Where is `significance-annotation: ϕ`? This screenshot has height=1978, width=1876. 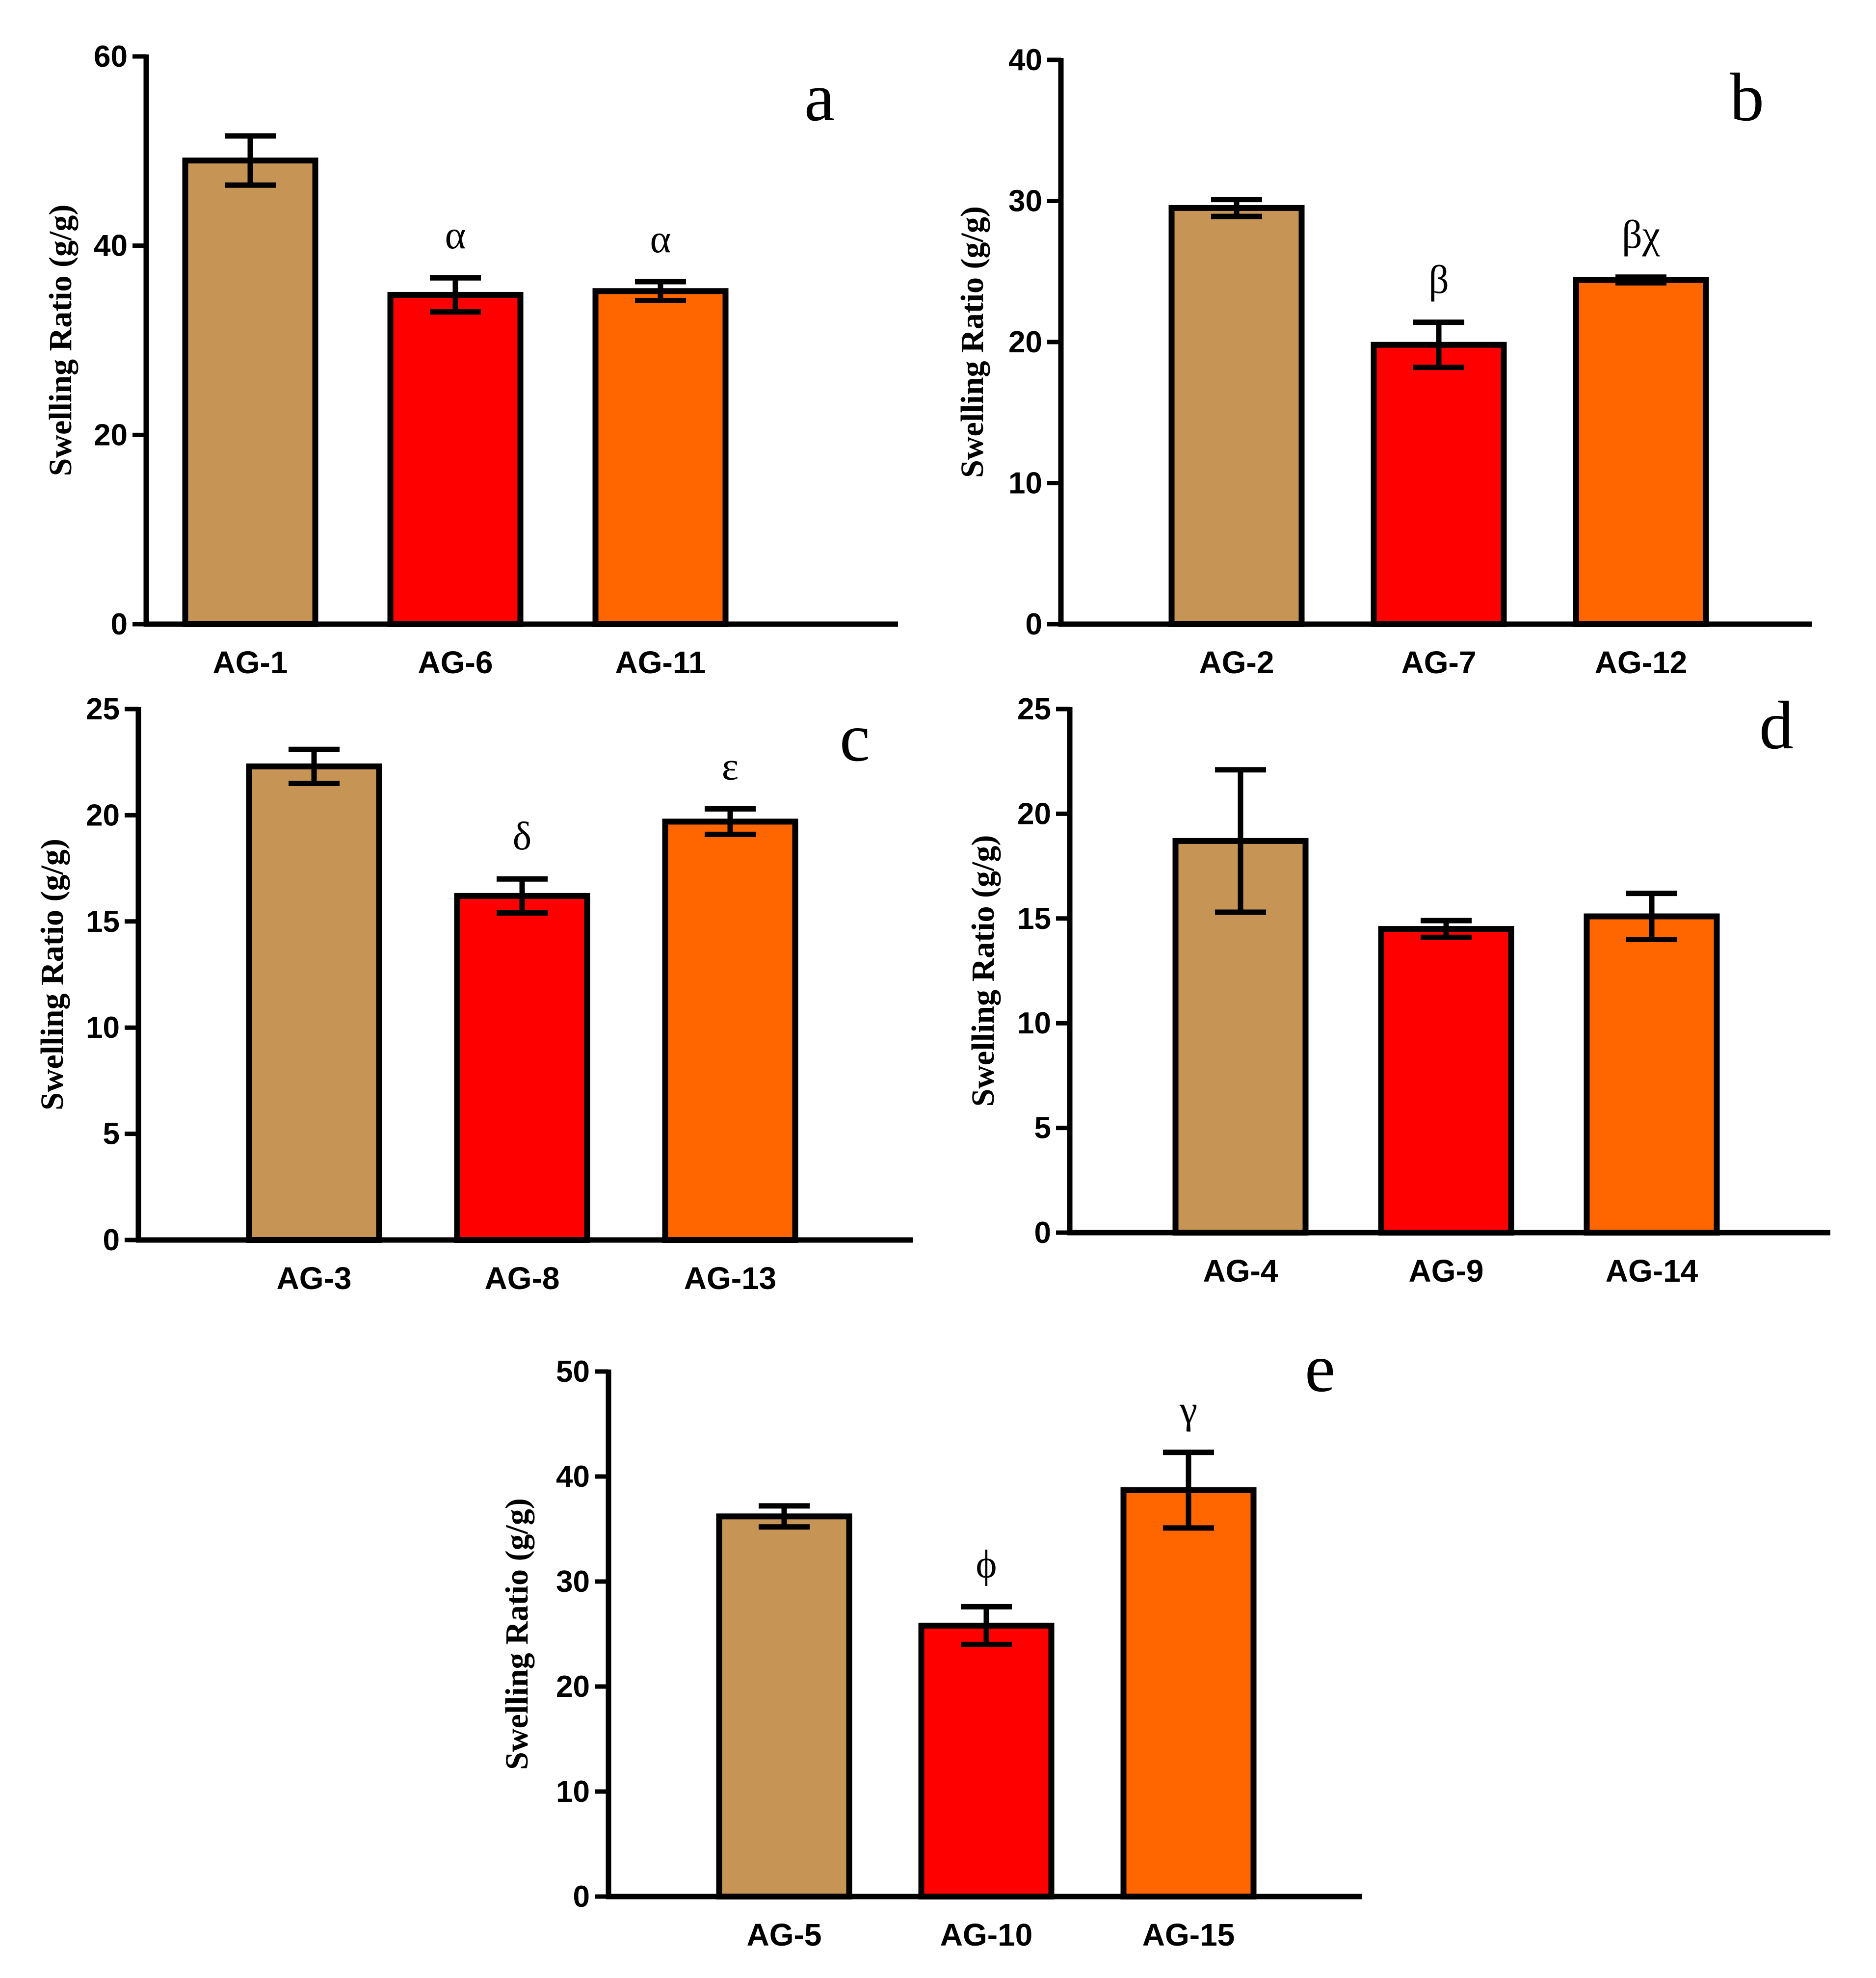
significance-annotation: ϕ is located at coordinates (986, 1563).